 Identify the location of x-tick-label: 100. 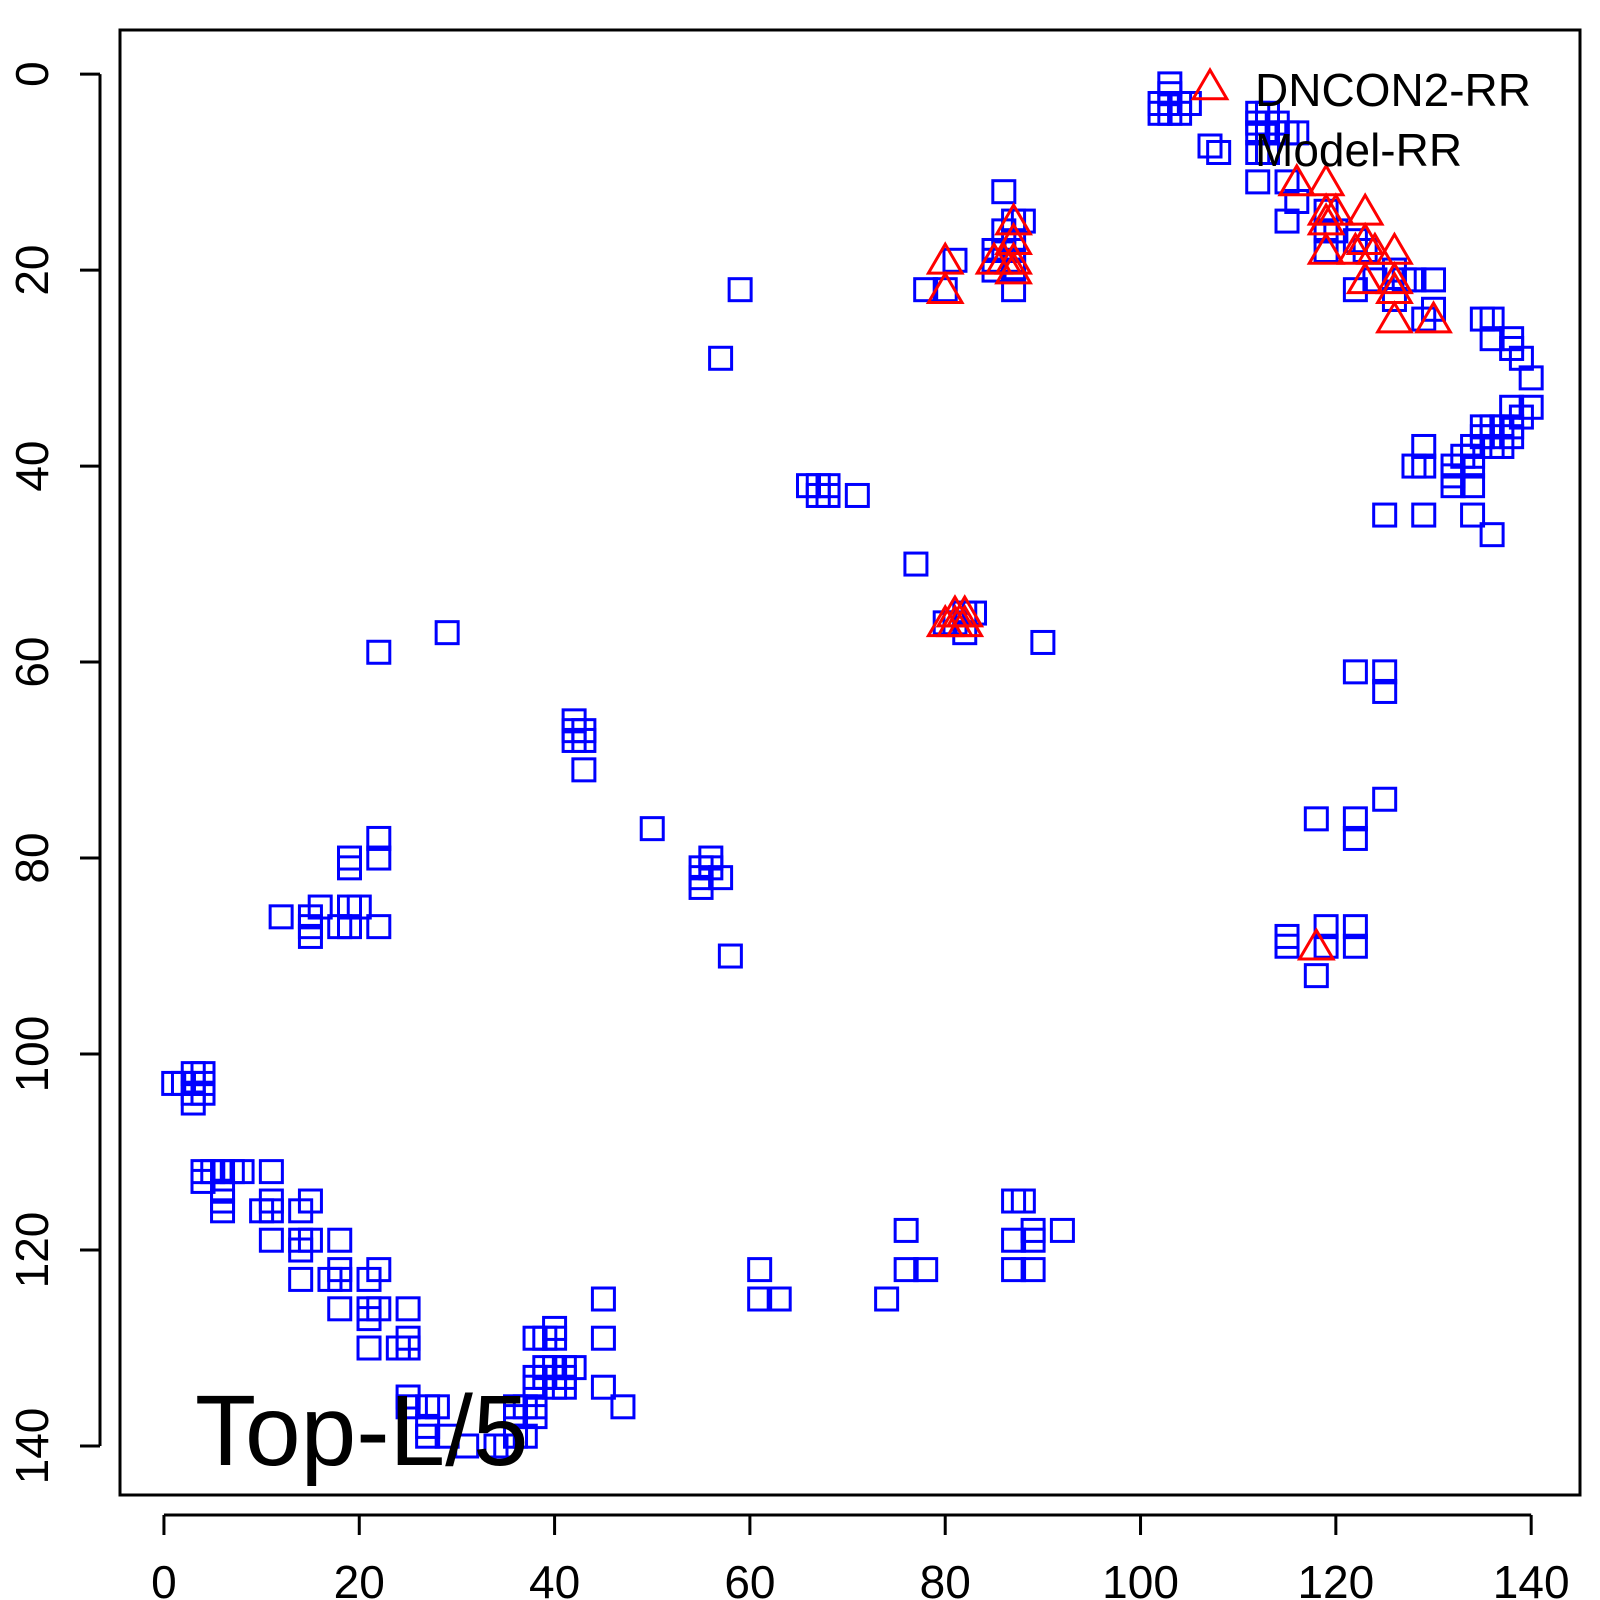
(1140, 1578).